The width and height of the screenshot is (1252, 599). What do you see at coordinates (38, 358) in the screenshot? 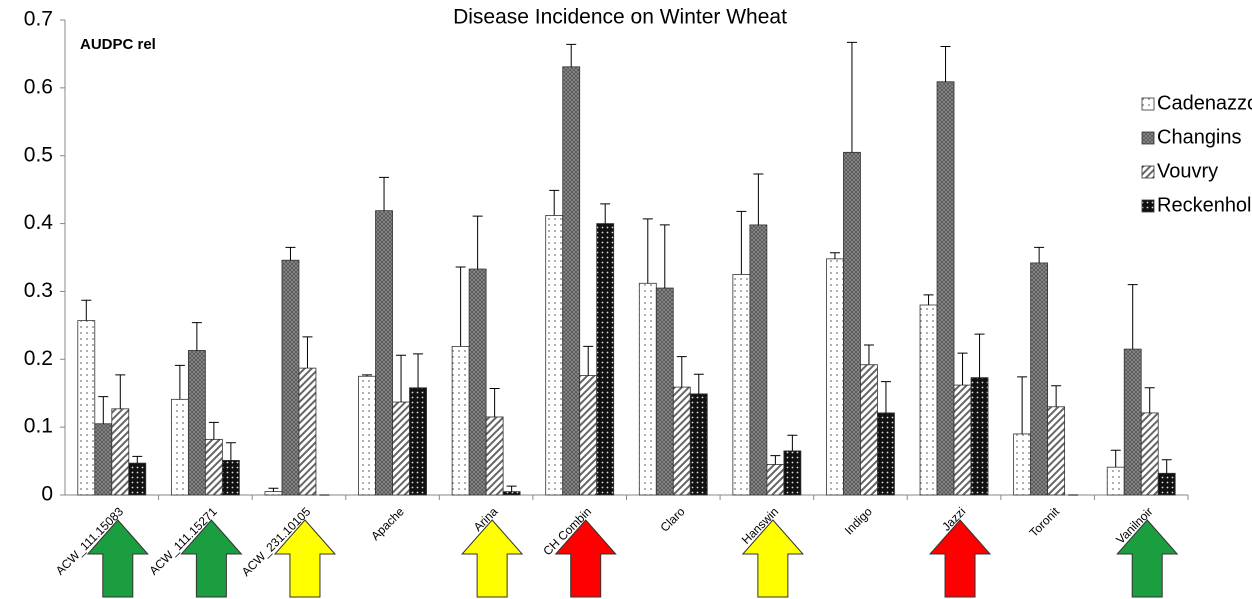
I see `y-tick-label: 0.2` at bounding box center [38, 358].